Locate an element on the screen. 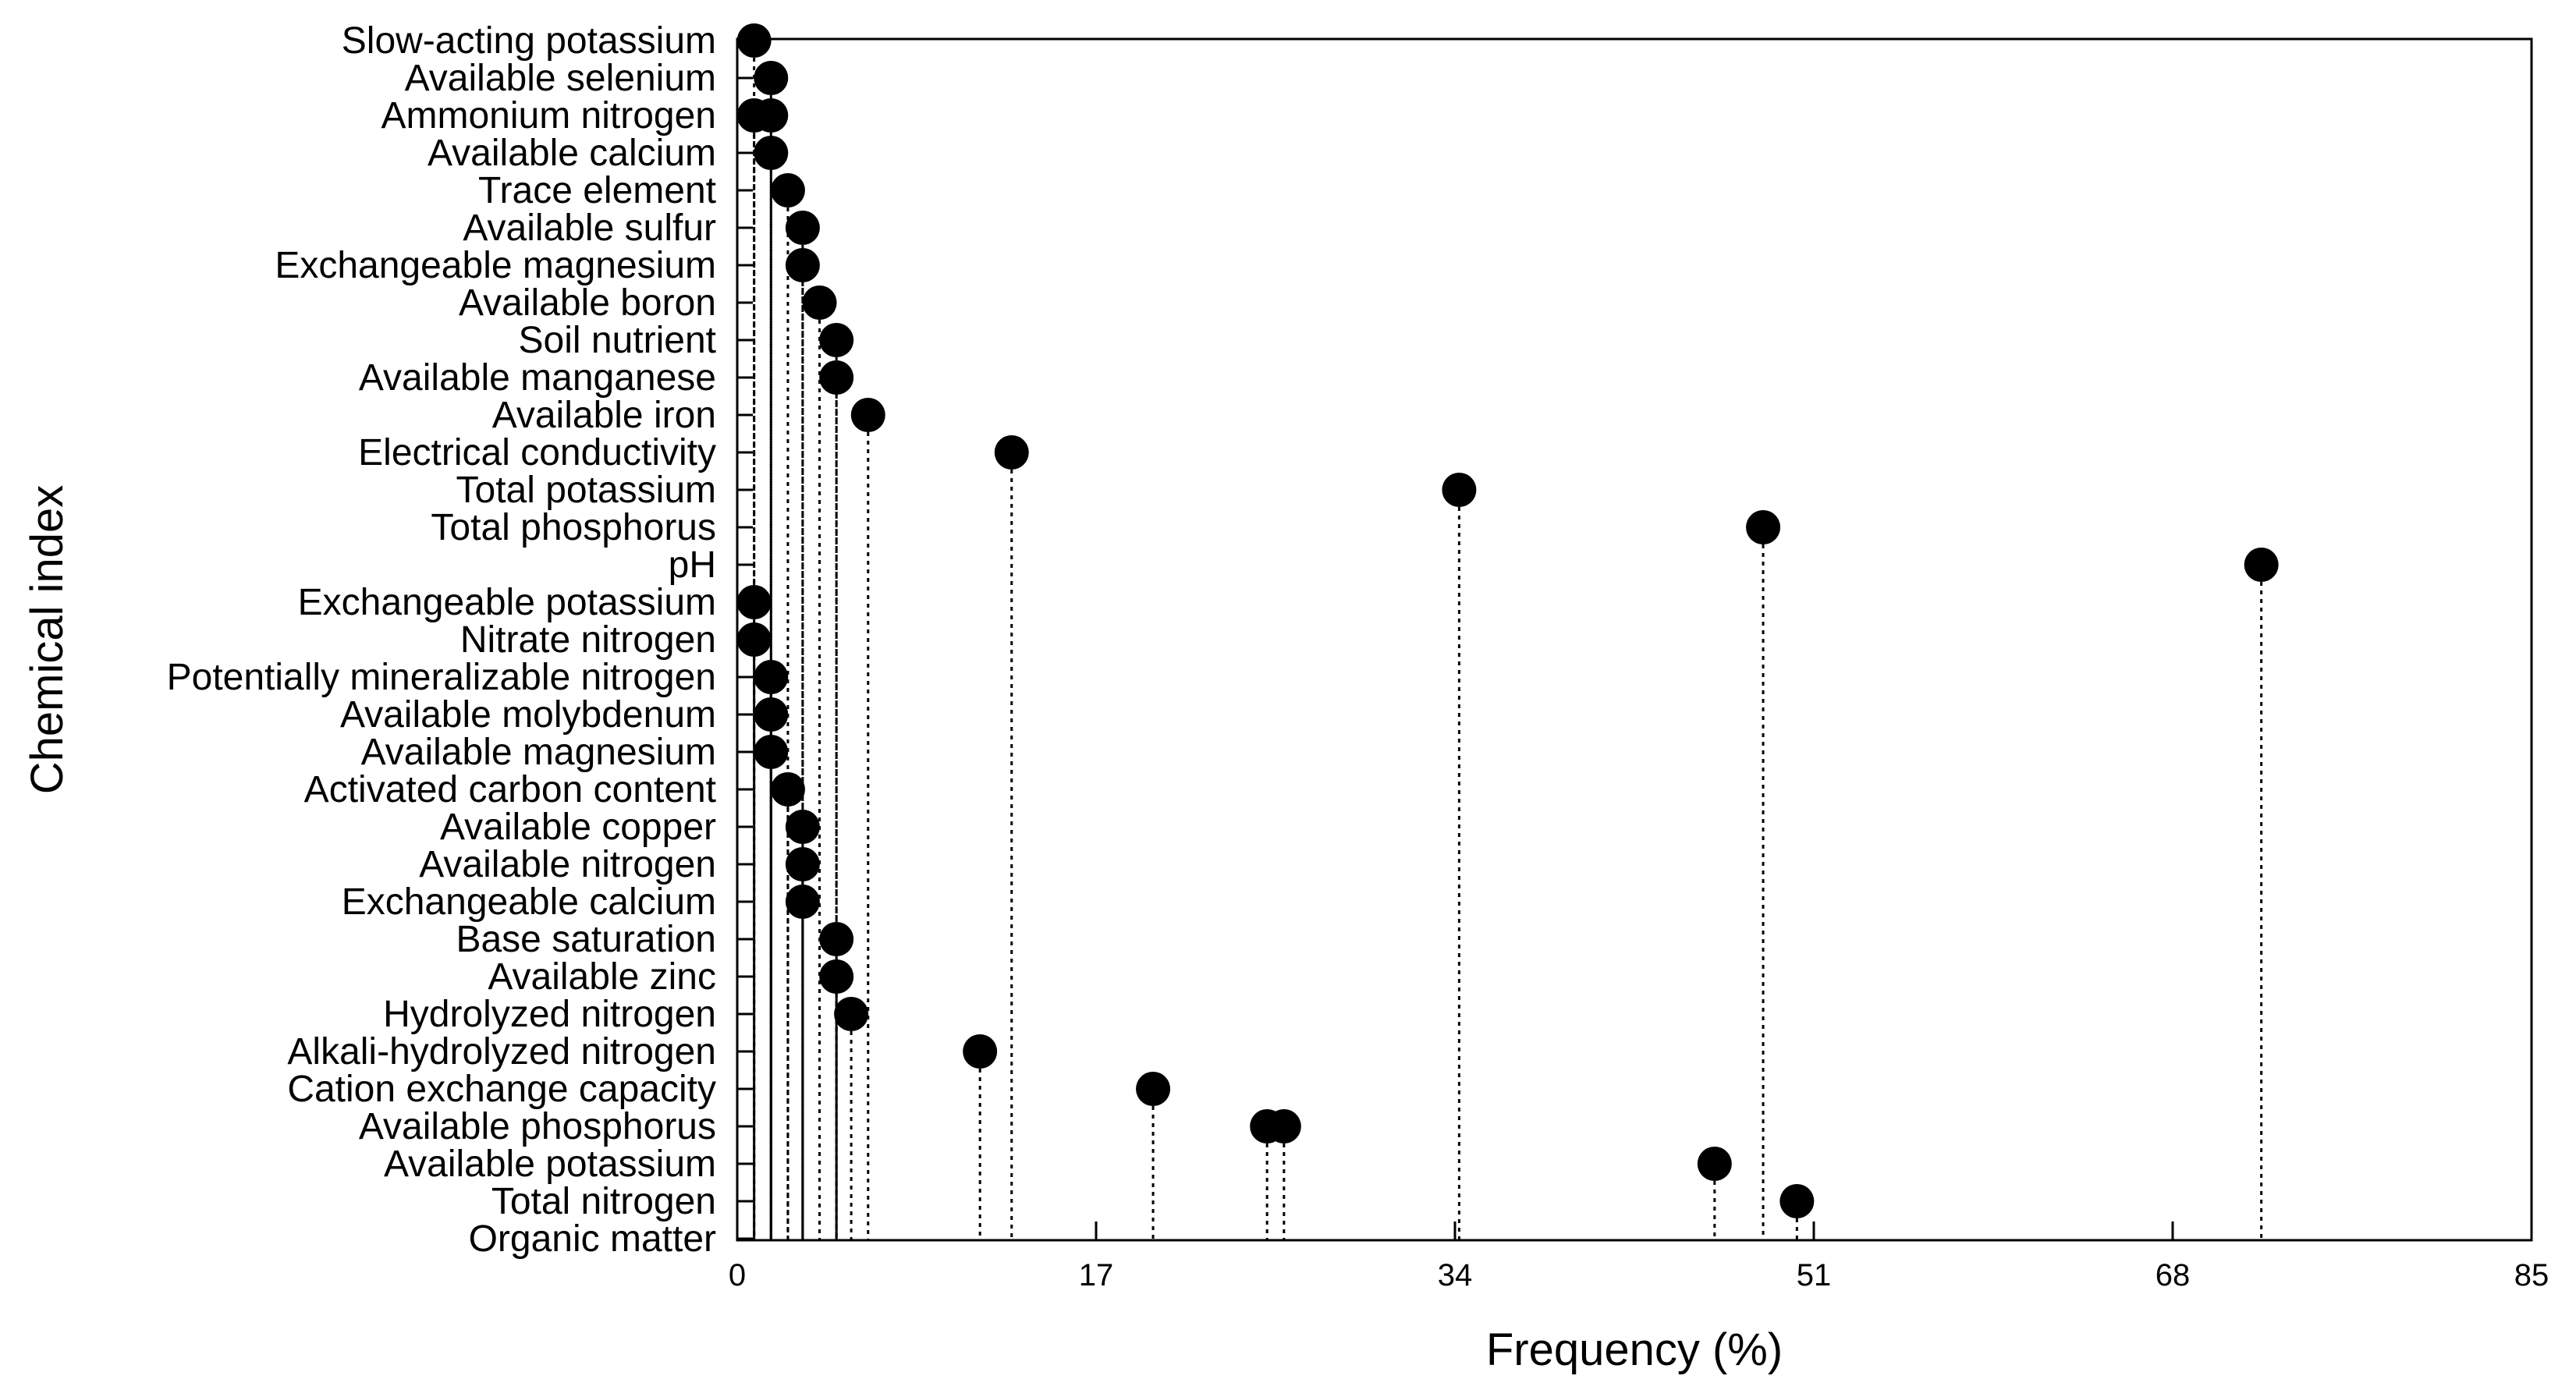  category-label: pH is located at coordinates (692, 565).